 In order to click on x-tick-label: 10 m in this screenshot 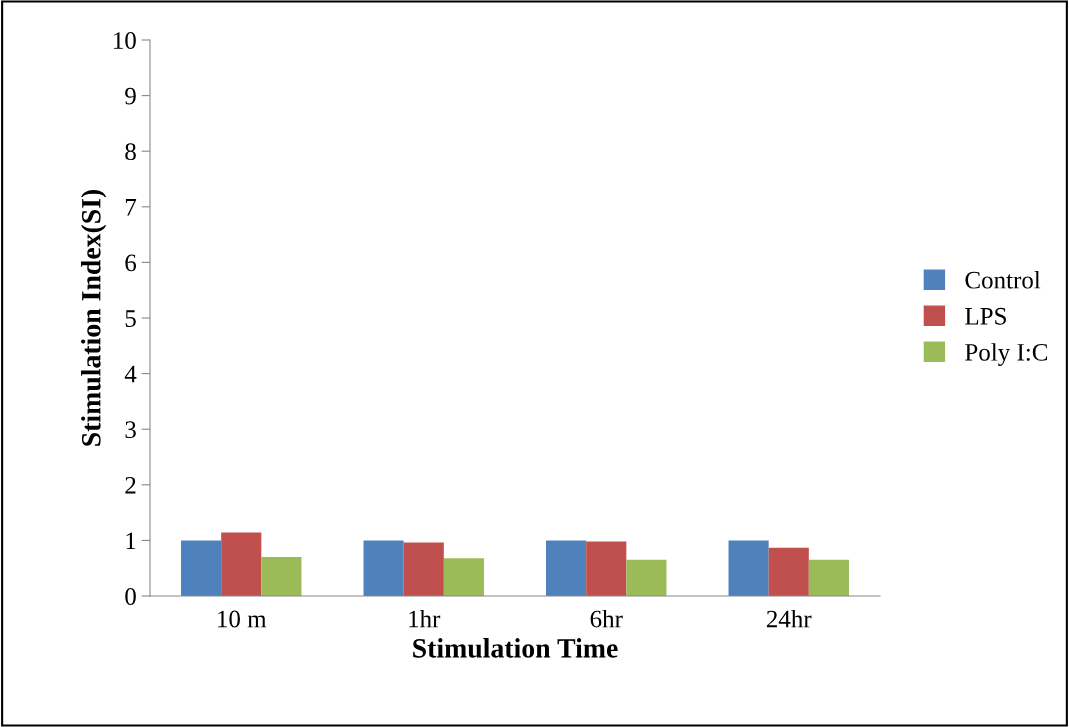, I will do `click(242, 619)`.